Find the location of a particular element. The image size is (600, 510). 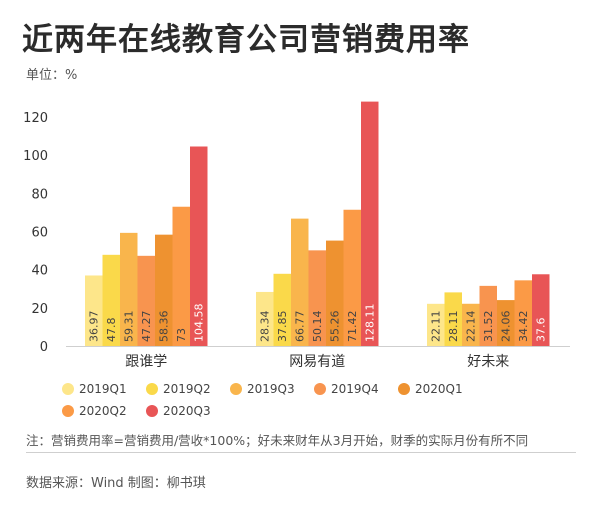

x-category-label: 好未来 is located at coordinates (488, 362).